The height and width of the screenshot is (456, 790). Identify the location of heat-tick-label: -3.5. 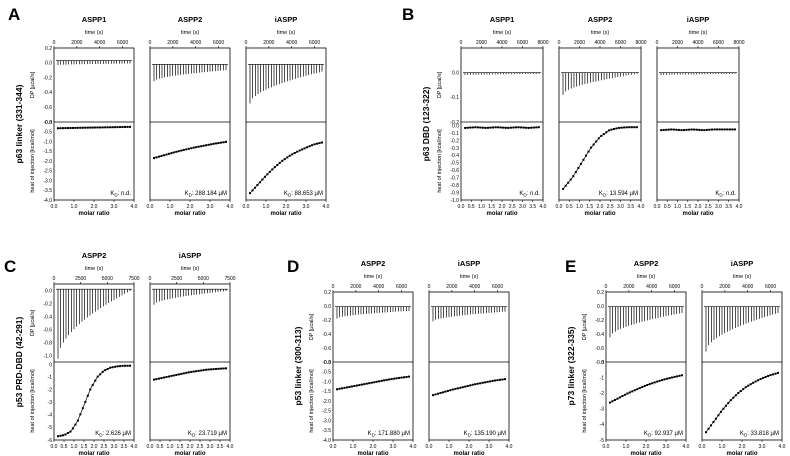
(326, 431).